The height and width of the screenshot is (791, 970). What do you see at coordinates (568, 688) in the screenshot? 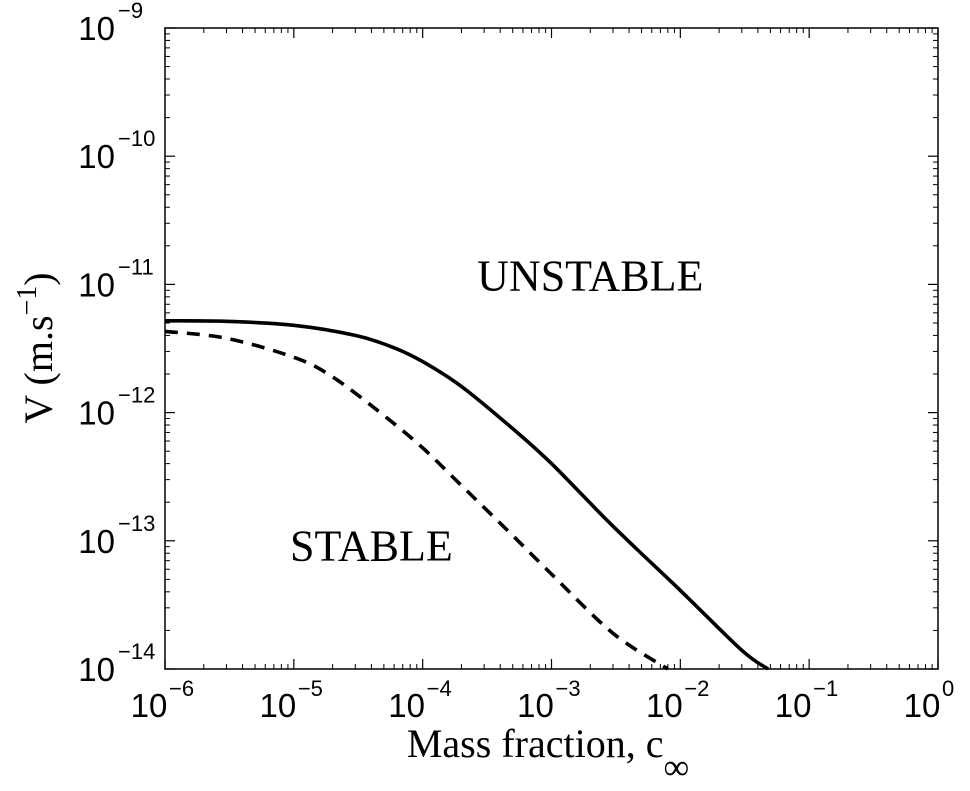
I see `x-tick-exponent: −3` at bounding box center [568, 688].